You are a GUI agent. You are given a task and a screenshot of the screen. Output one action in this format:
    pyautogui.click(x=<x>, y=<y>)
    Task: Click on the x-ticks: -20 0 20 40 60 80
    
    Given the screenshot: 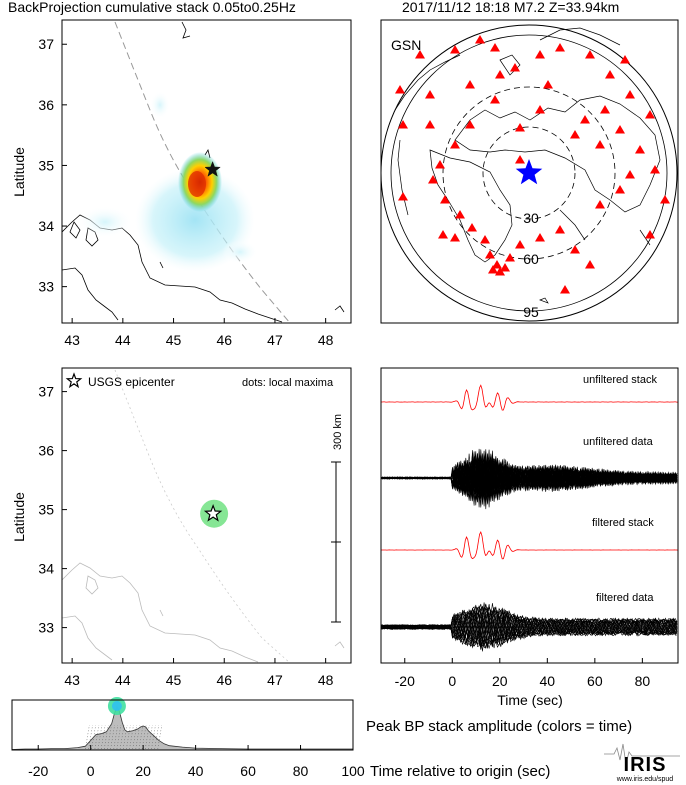 What is the action you would take?
    pyautogui.click(x=523, y=673)
    